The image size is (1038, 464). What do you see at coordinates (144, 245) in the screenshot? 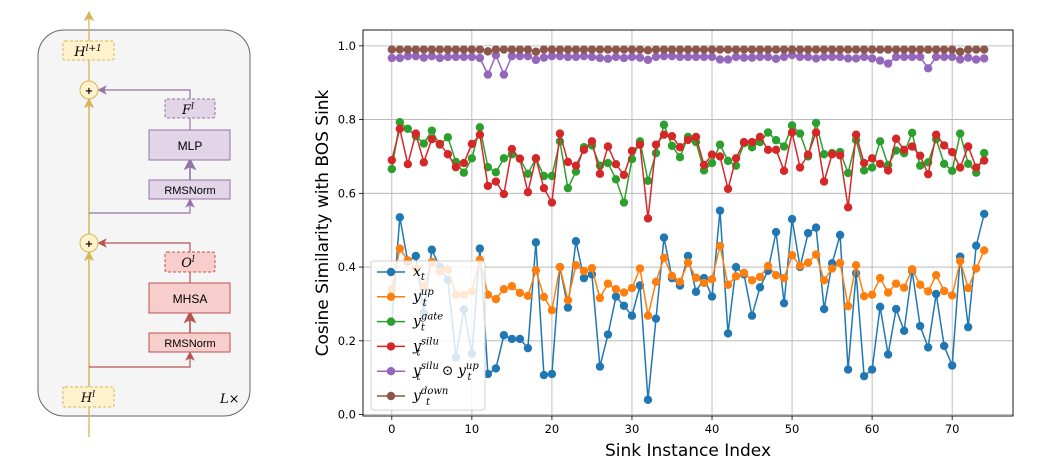
I see `attn-residual-arrow` at bounding box center [144, 245].